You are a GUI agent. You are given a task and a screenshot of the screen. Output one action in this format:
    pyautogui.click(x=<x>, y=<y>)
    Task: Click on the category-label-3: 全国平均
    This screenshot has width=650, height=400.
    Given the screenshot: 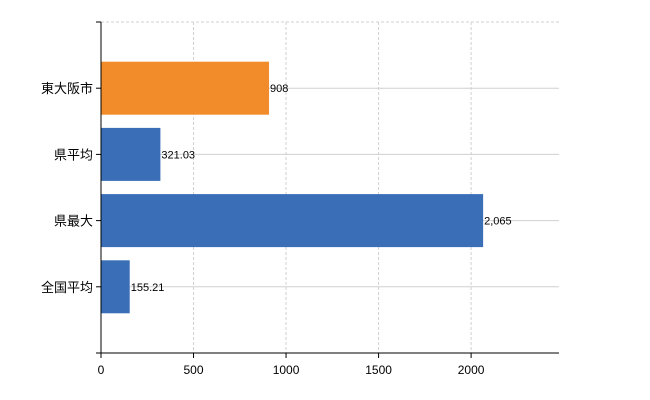 What is the action you would take?
    pyautogui.click(x=67, y=288)
    